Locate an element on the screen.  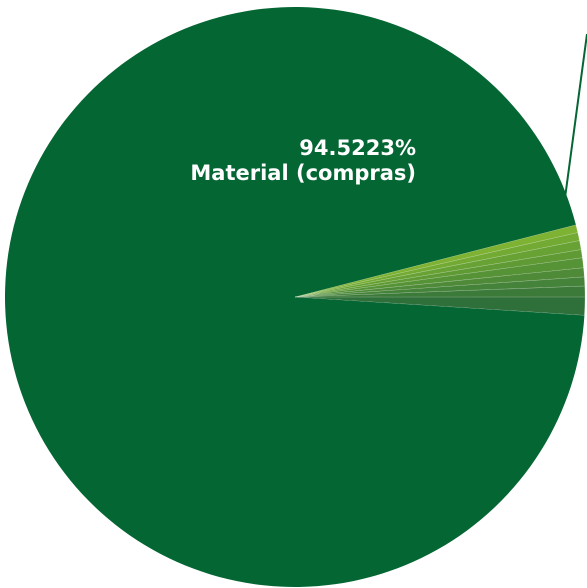
slice-value-label: 94.5223% is located at coordinates (357, 148).